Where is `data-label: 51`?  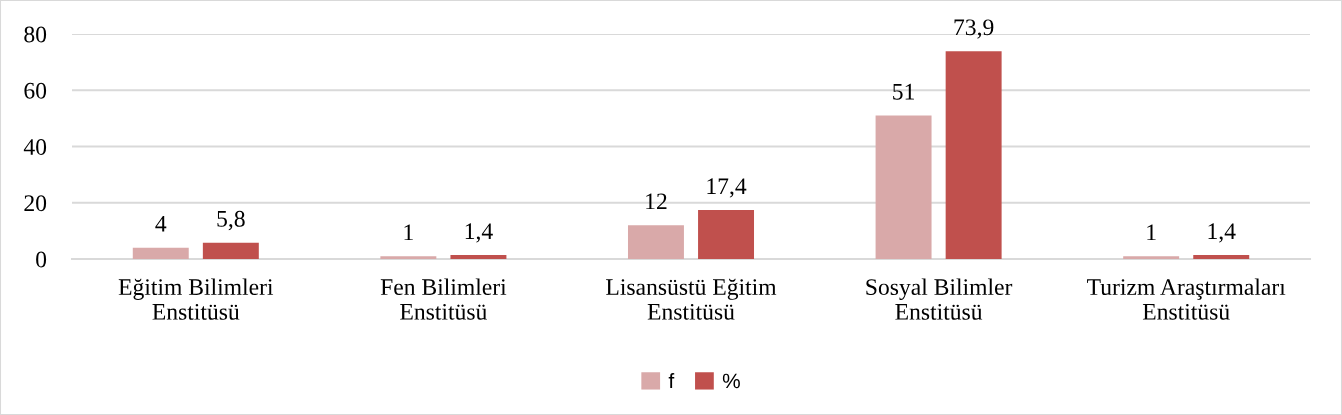
data-label: 51 is located at coordinates (903, 91).